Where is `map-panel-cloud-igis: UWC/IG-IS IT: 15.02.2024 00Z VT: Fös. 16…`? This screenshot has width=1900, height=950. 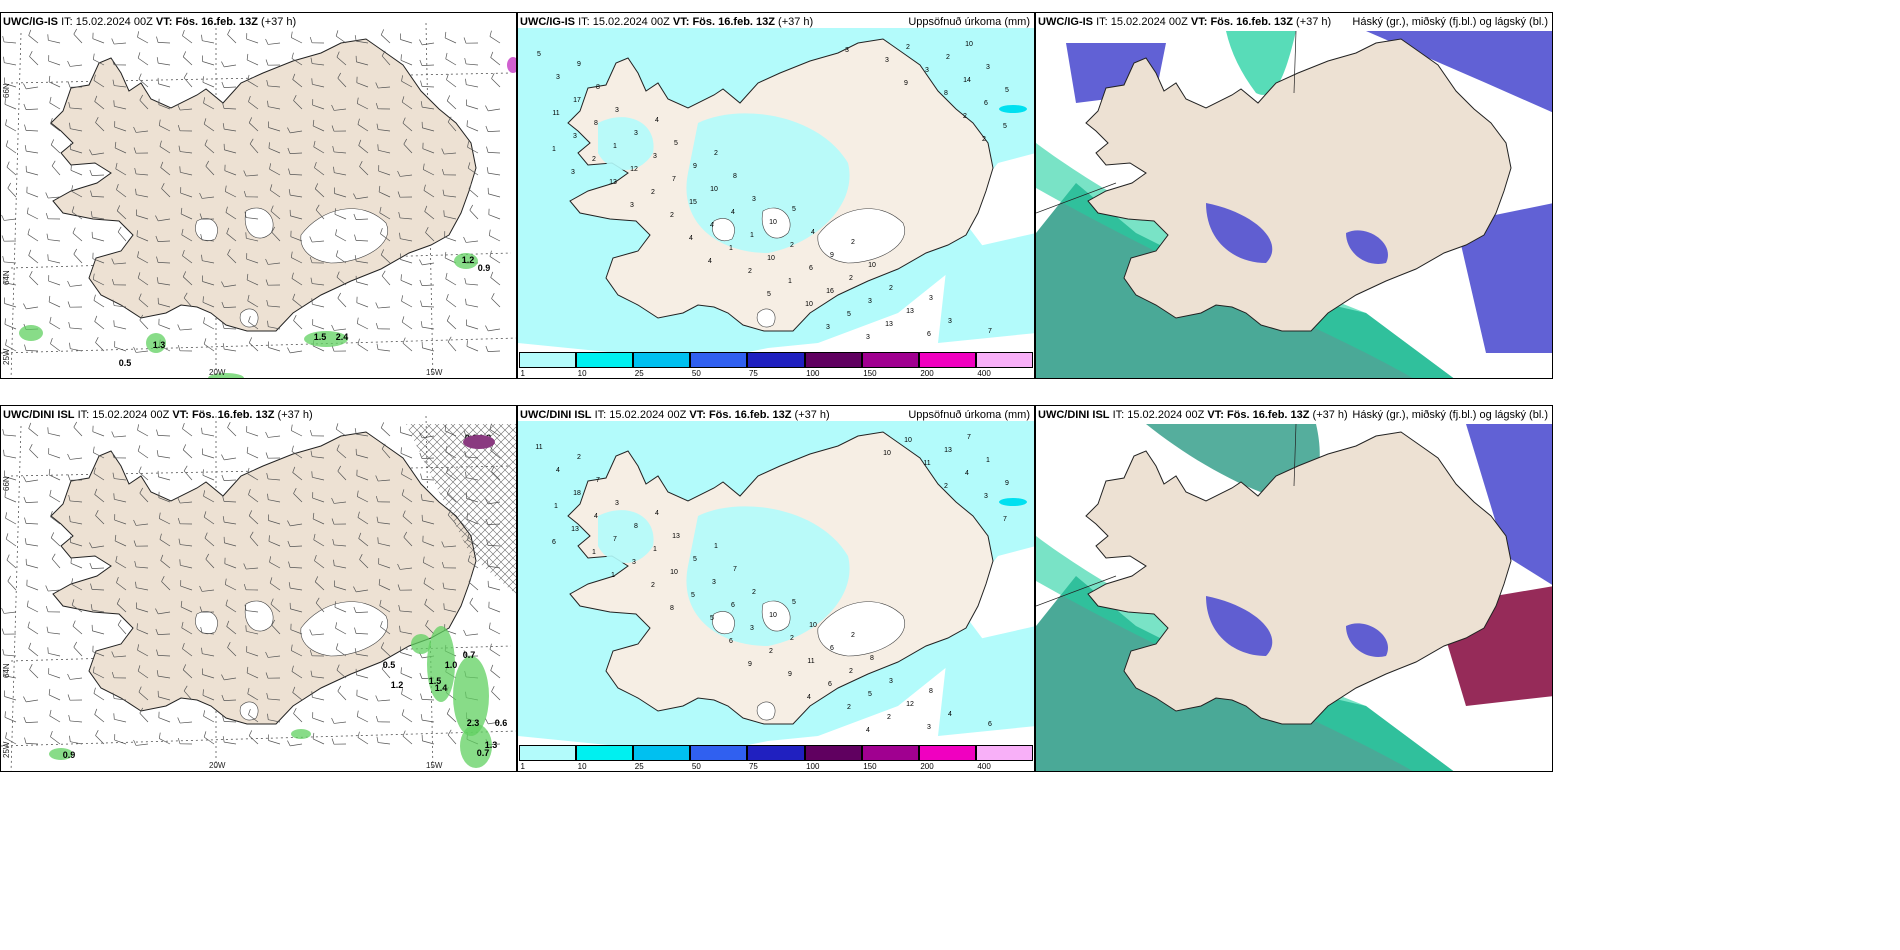
map-panel-cloud-igis: UWC/IG-IS IT: 15.02.2024 00Z VT: Fös. 16… is located at coordinates (1294, 195).